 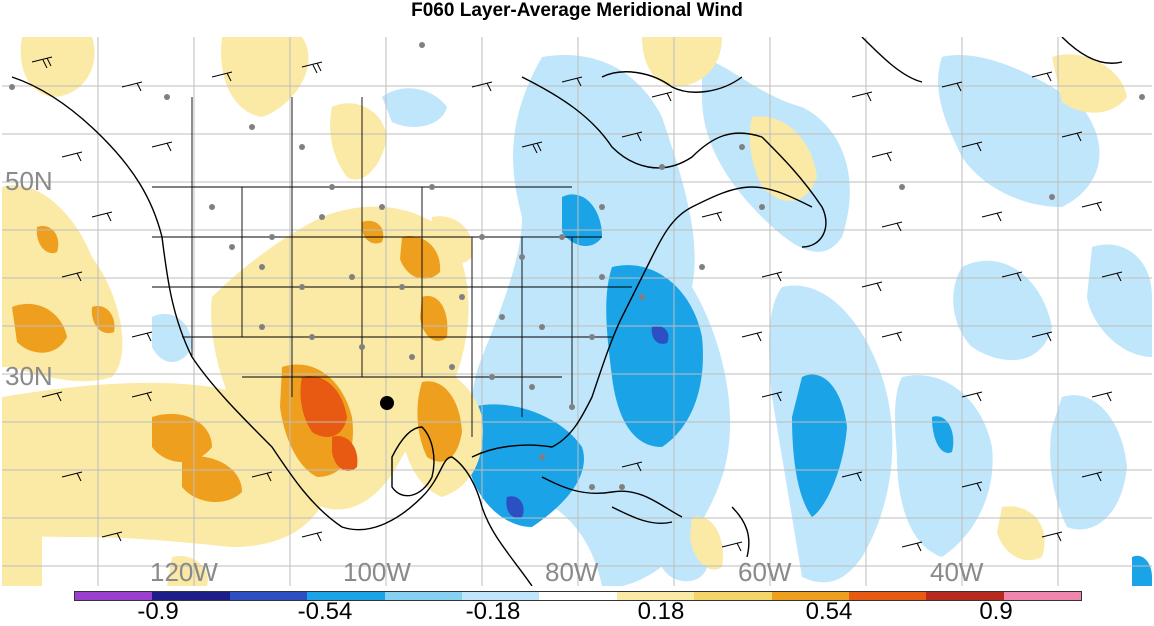 I want to click on latitude-label-30n: 30N, so click(x=29, y=376).